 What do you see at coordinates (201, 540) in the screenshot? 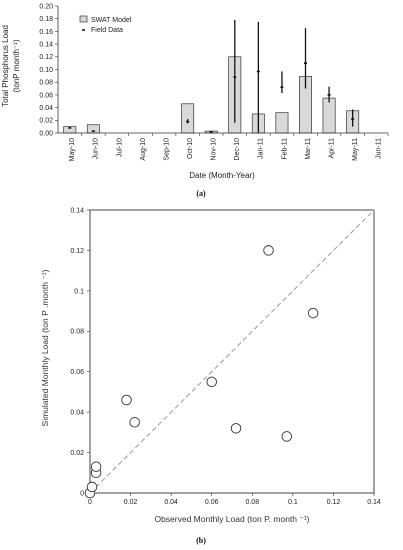
I see `panel-b-caption: (b)` at bounding box center [201, 540].